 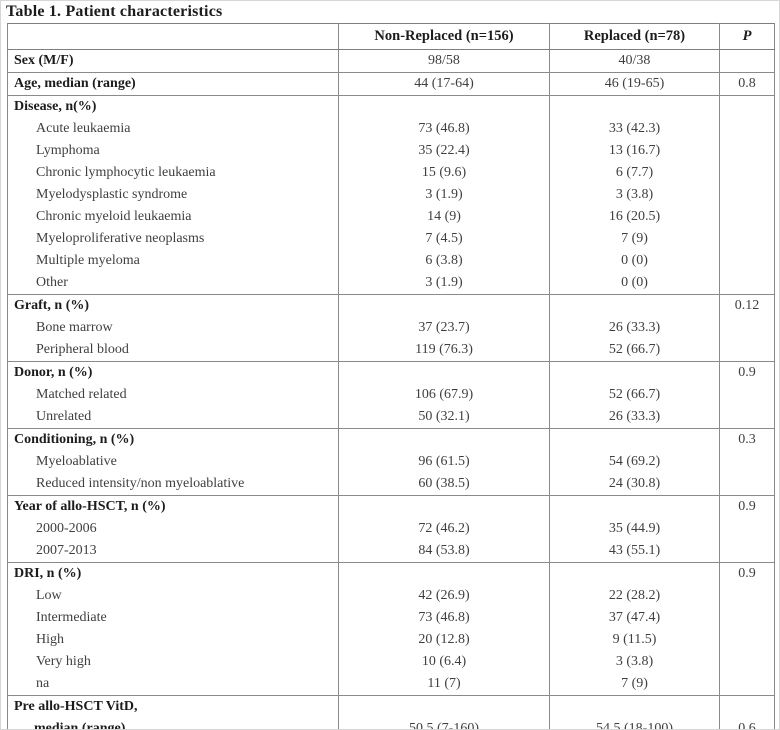 What do you see at coordinates (444, 129) in the screenshot?
I see `cell-non-replaced: 73 (46.8)` at bounding box center [444, 129].